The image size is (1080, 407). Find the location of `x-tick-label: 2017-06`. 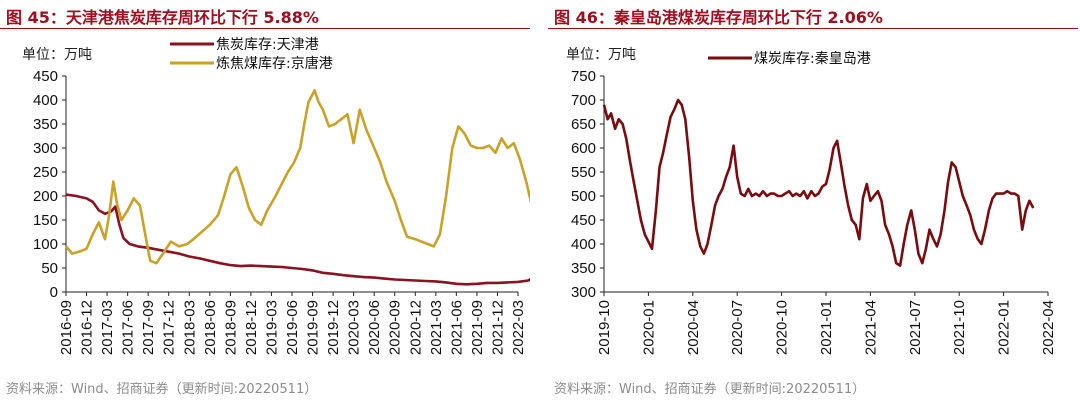

x-tick-label: 2017-06 is located at coordinates (128, 327).